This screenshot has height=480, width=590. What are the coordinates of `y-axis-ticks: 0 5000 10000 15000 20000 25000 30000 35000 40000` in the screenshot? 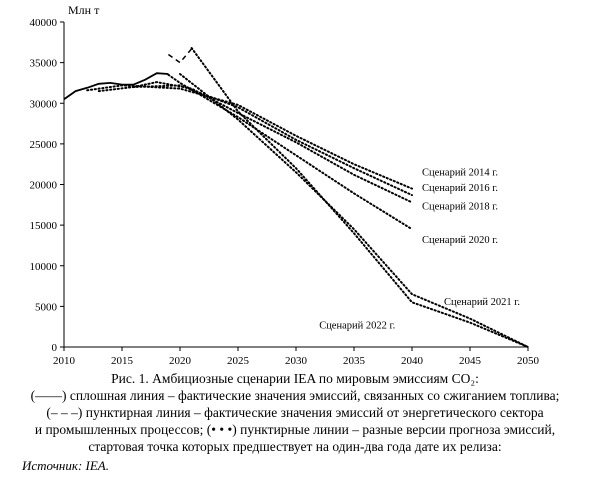 It's located at (47, 185).